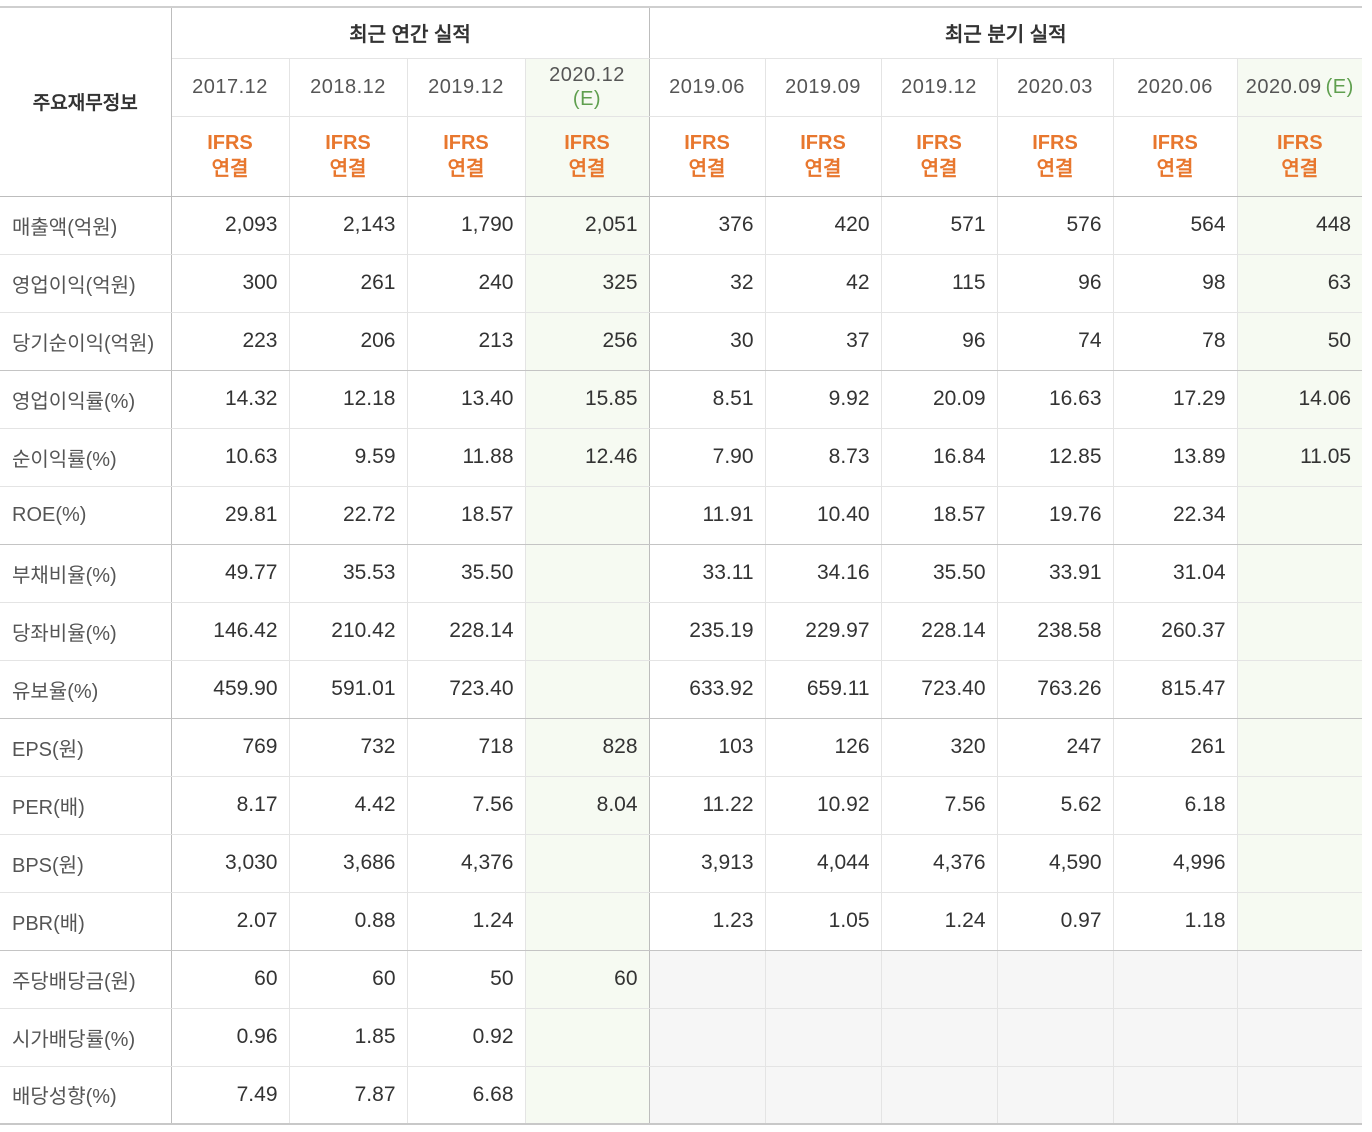 This screenshot has height=1132, width=1372. Describe the element at coordinates (229, 283) in the screenshot. I see `value-cell: 300` at that location.